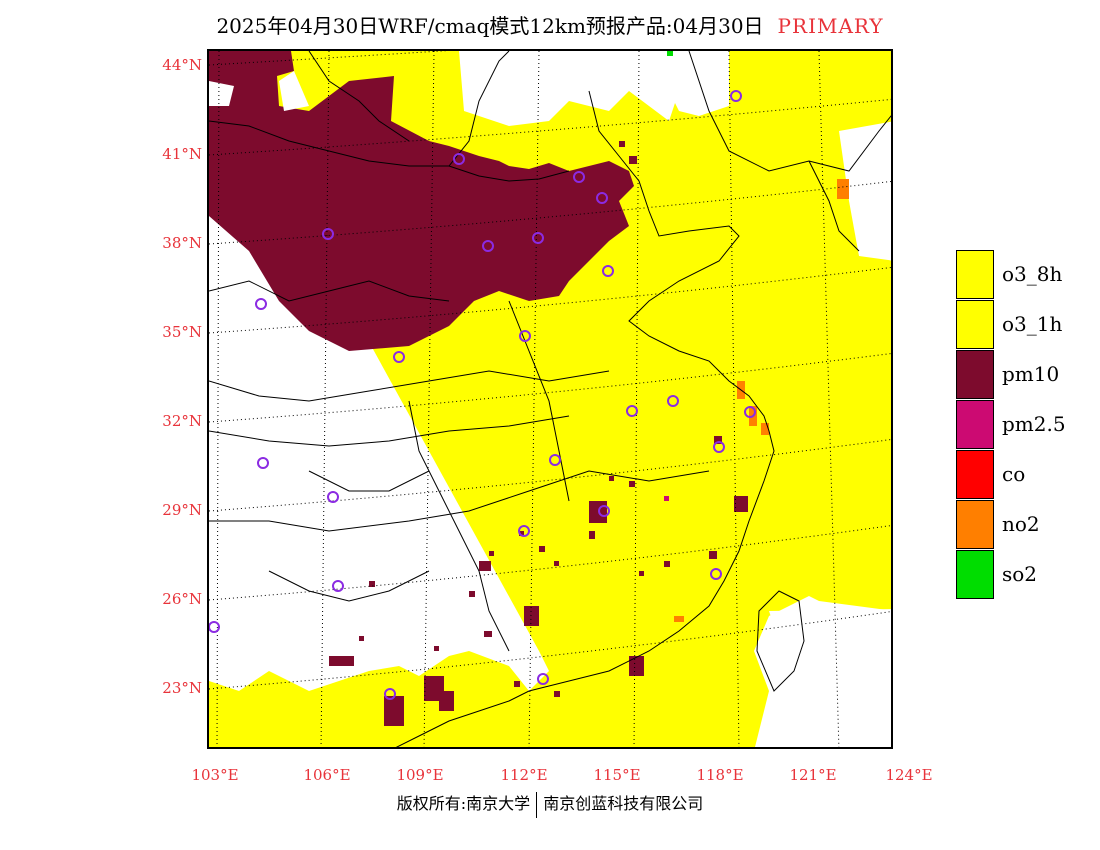 Image resolution: width=1100 pixels, height=850 pixels. What do you see at coordinates (1032, 324) in the screenshot?
I see `legend-label: o3_1h` at bounding box center [1032, 324].